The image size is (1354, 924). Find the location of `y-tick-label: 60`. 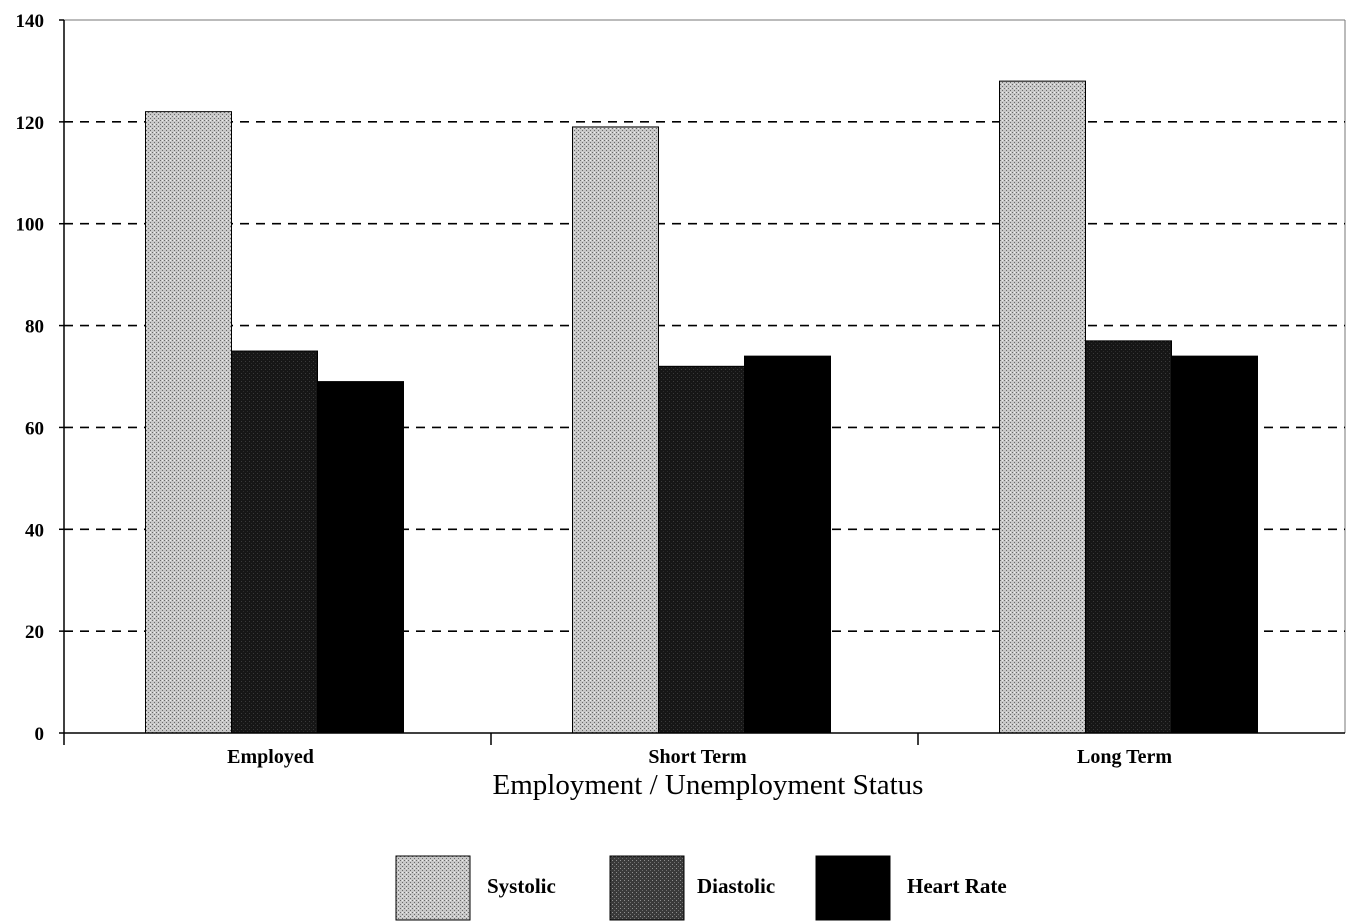

y-tick-label: 60 is located at coordinates (34, 428).